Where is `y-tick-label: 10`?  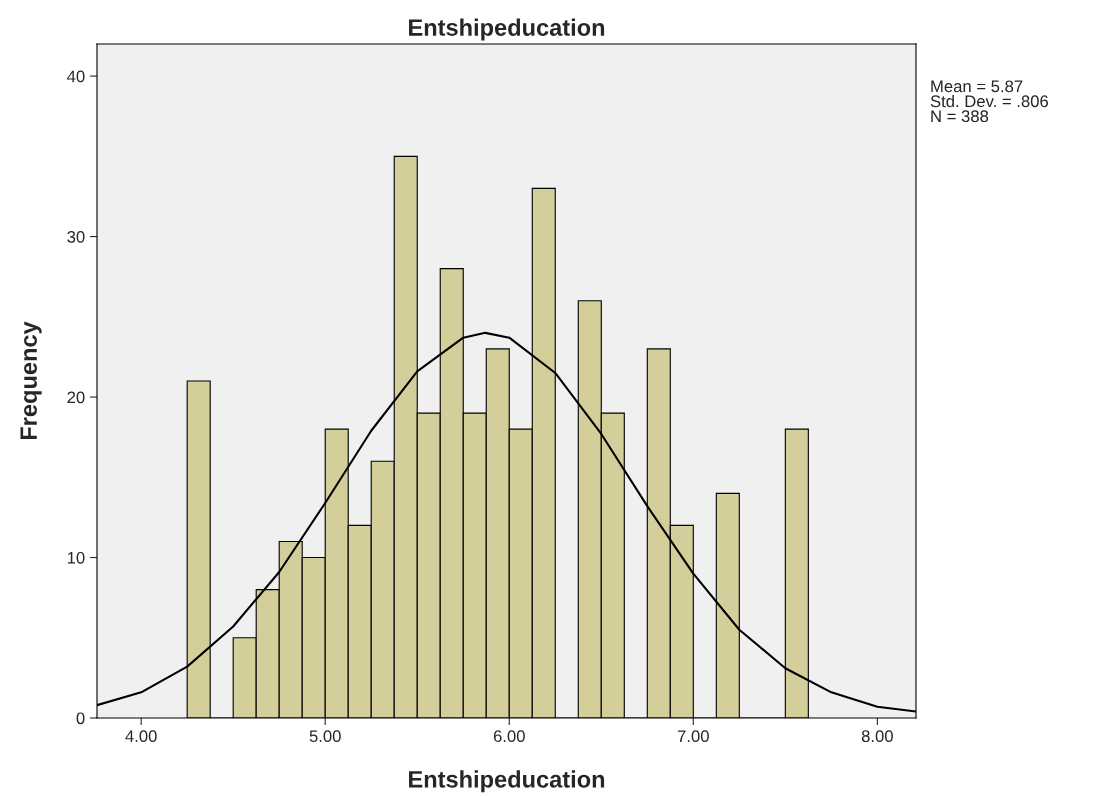
y-tick-label: 10 is located at coordinates (76, 557).